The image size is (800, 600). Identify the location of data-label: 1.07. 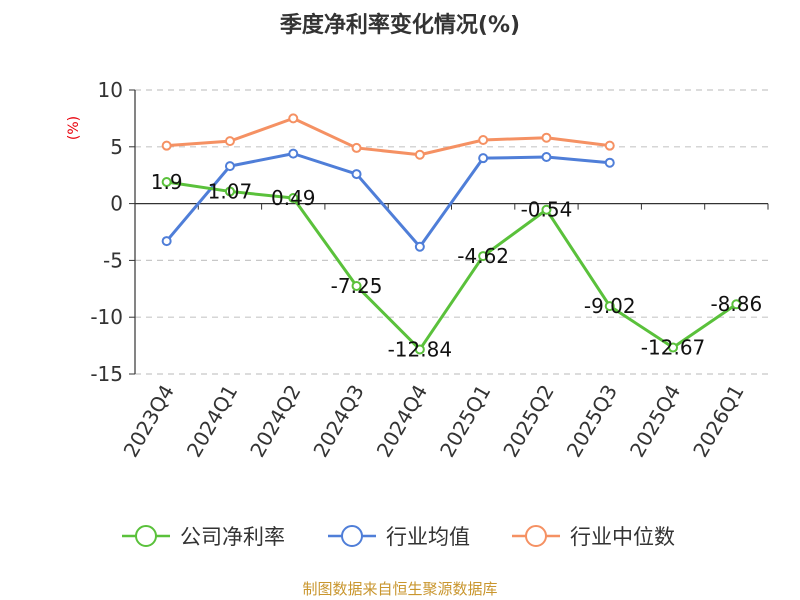
(230, 191).